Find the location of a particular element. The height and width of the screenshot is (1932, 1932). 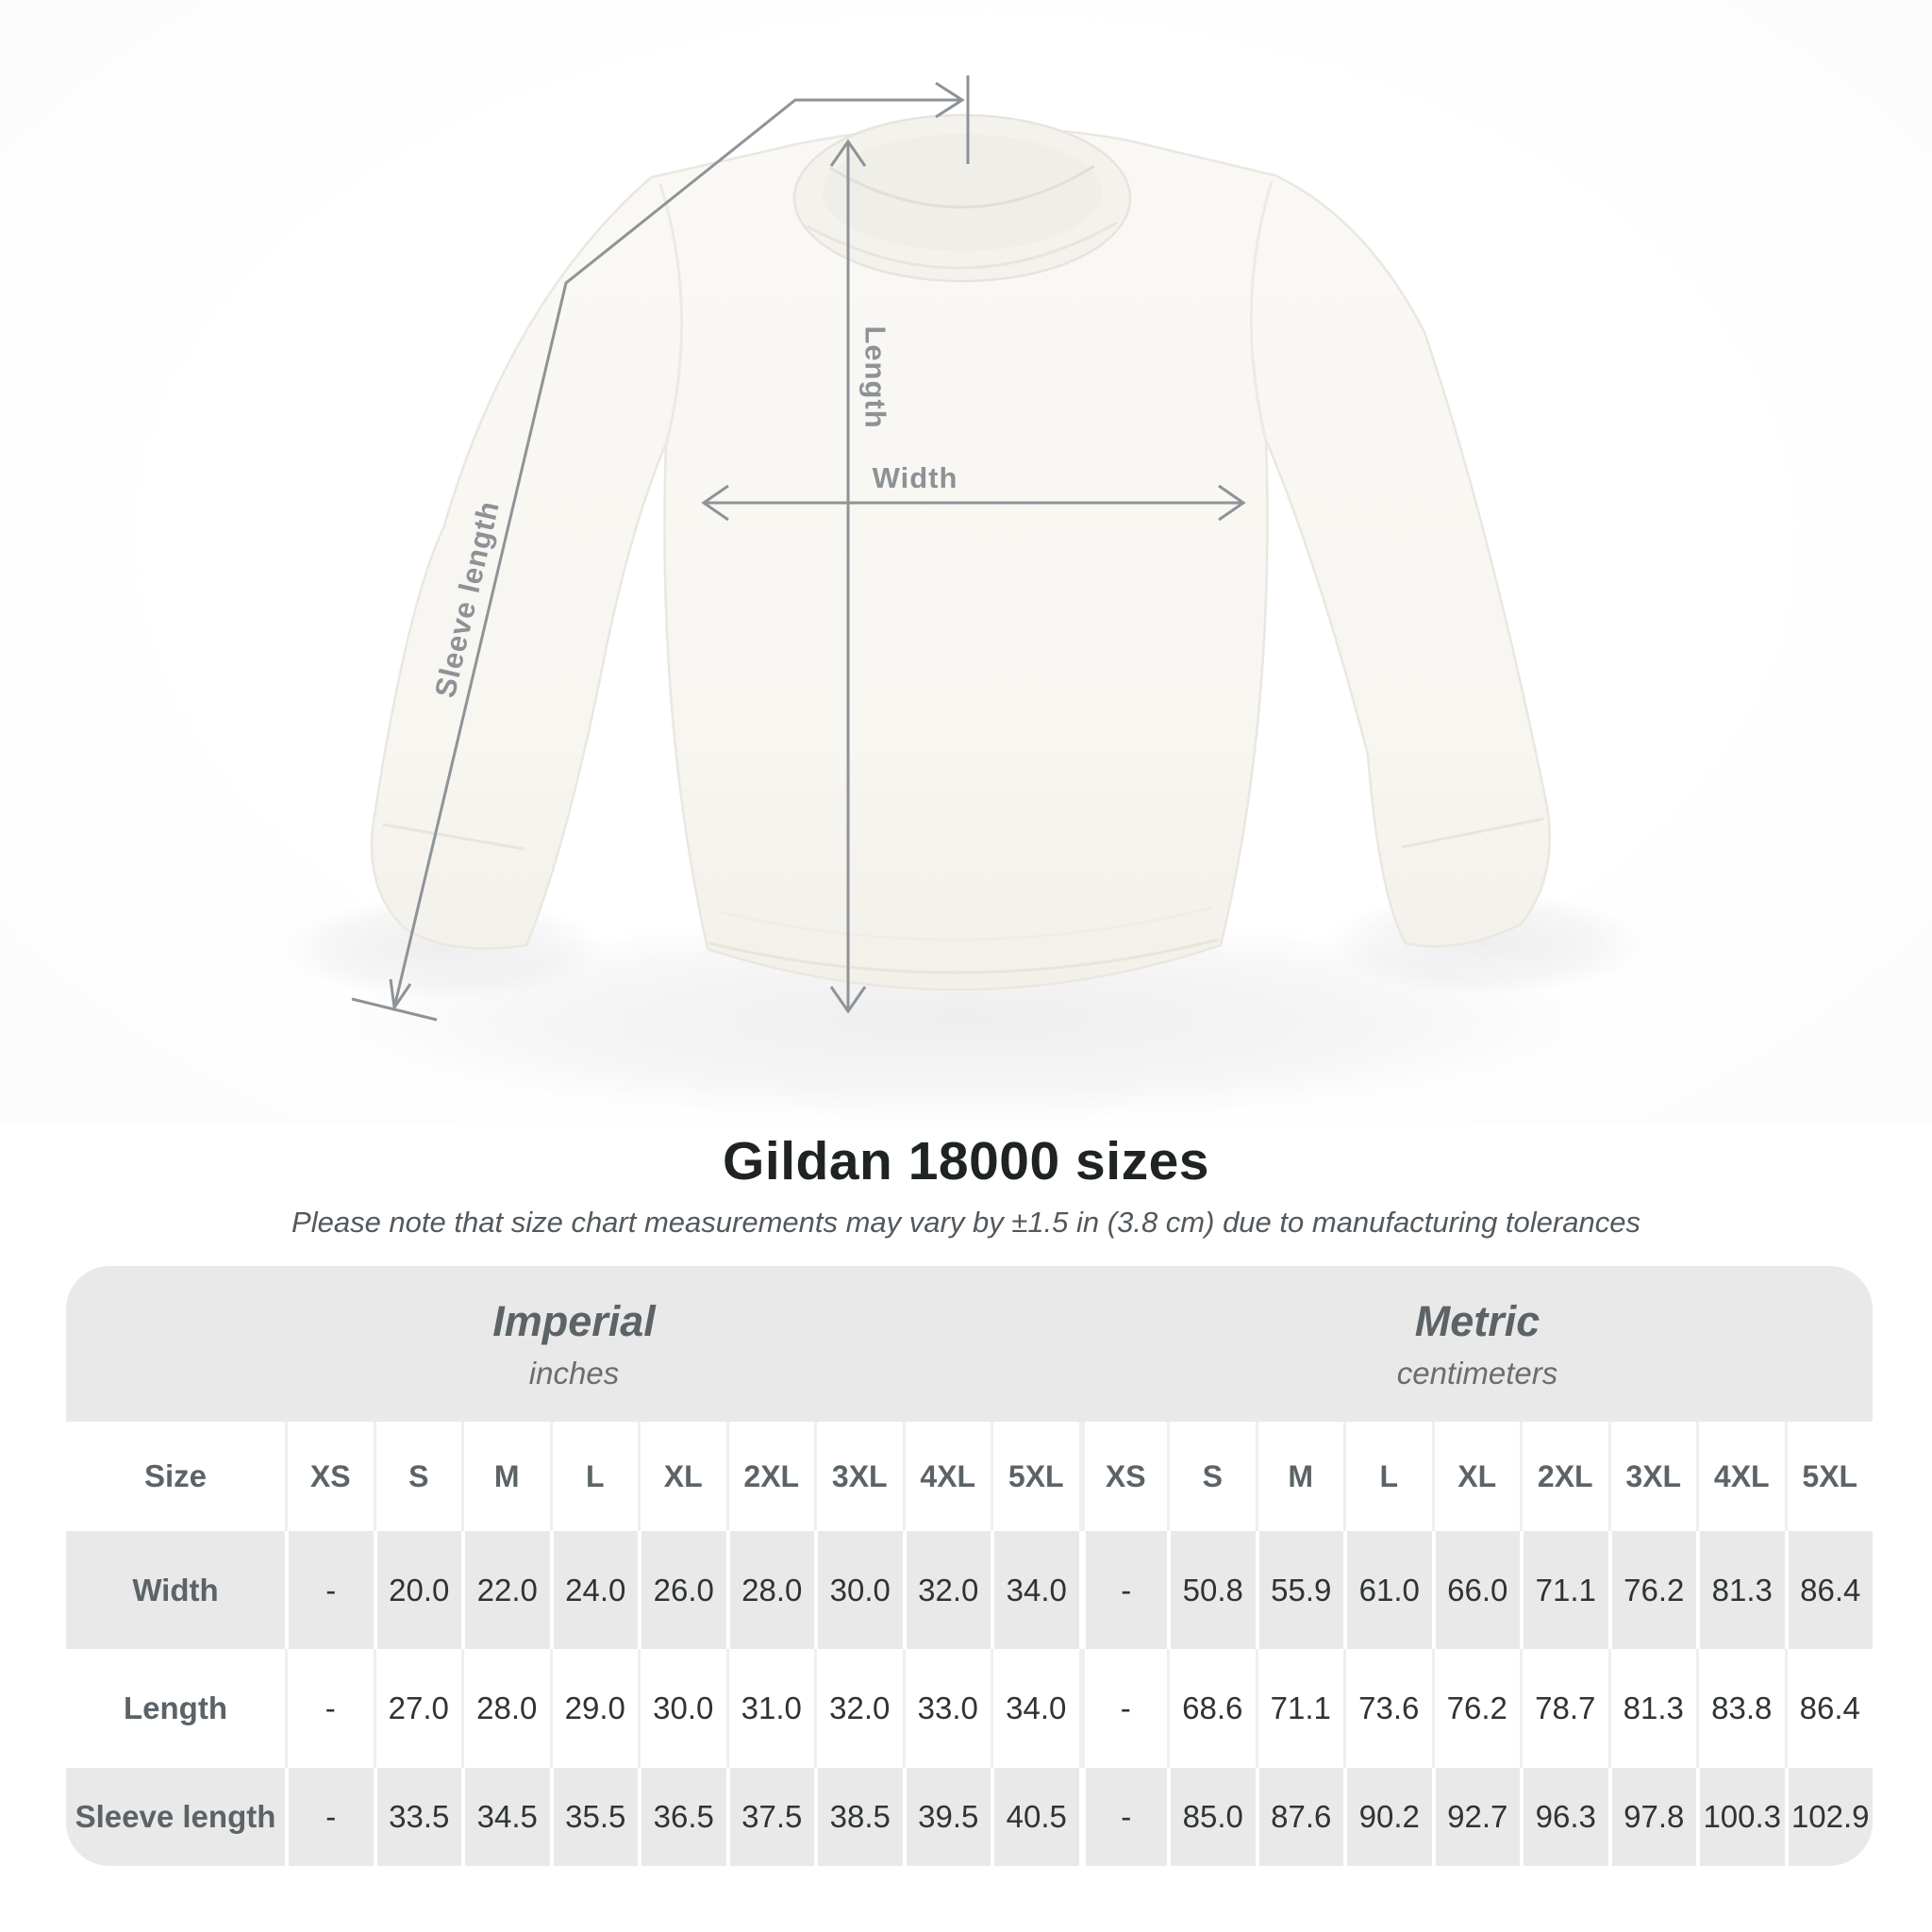

table-cell-imperial-4xl: 39.5 is located at coordinates (947, 1817).